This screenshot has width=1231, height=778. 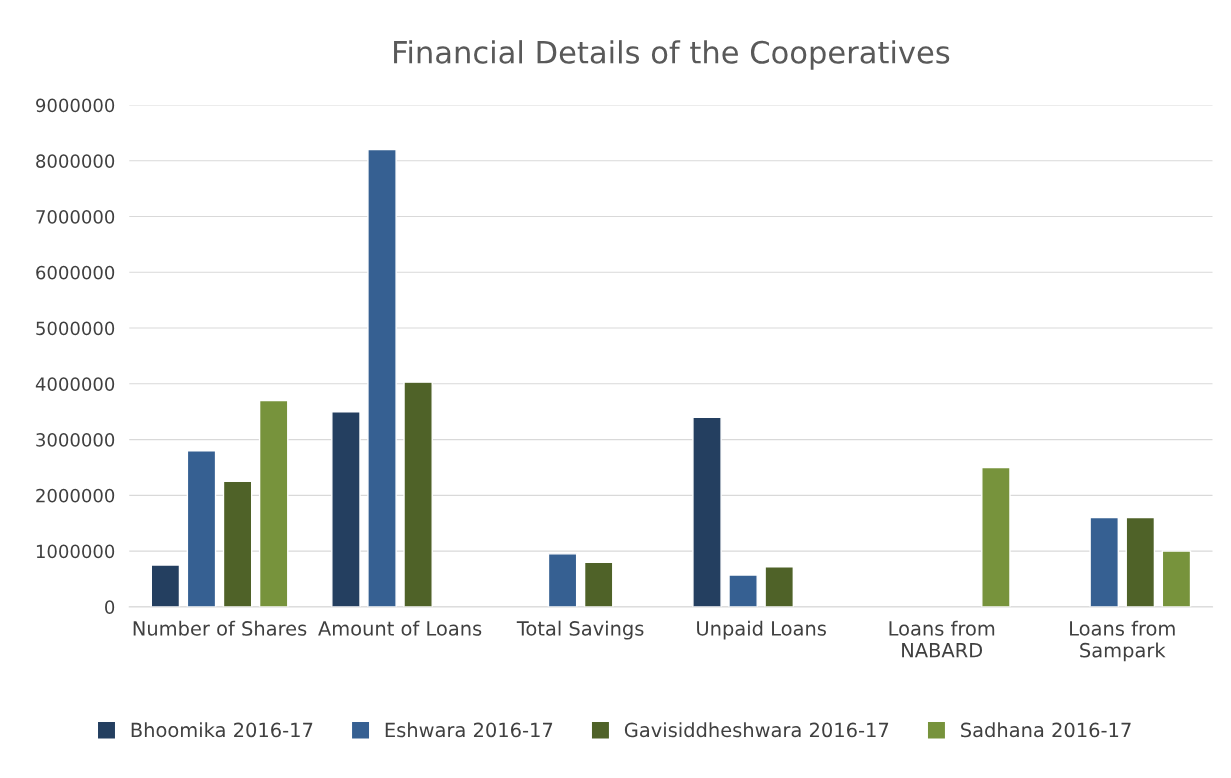 What do you see at coordinates (1122, 641) in the screenshot?
I see `x-tick-label: Loans from Sampark` at bounding box center [1122, 641].